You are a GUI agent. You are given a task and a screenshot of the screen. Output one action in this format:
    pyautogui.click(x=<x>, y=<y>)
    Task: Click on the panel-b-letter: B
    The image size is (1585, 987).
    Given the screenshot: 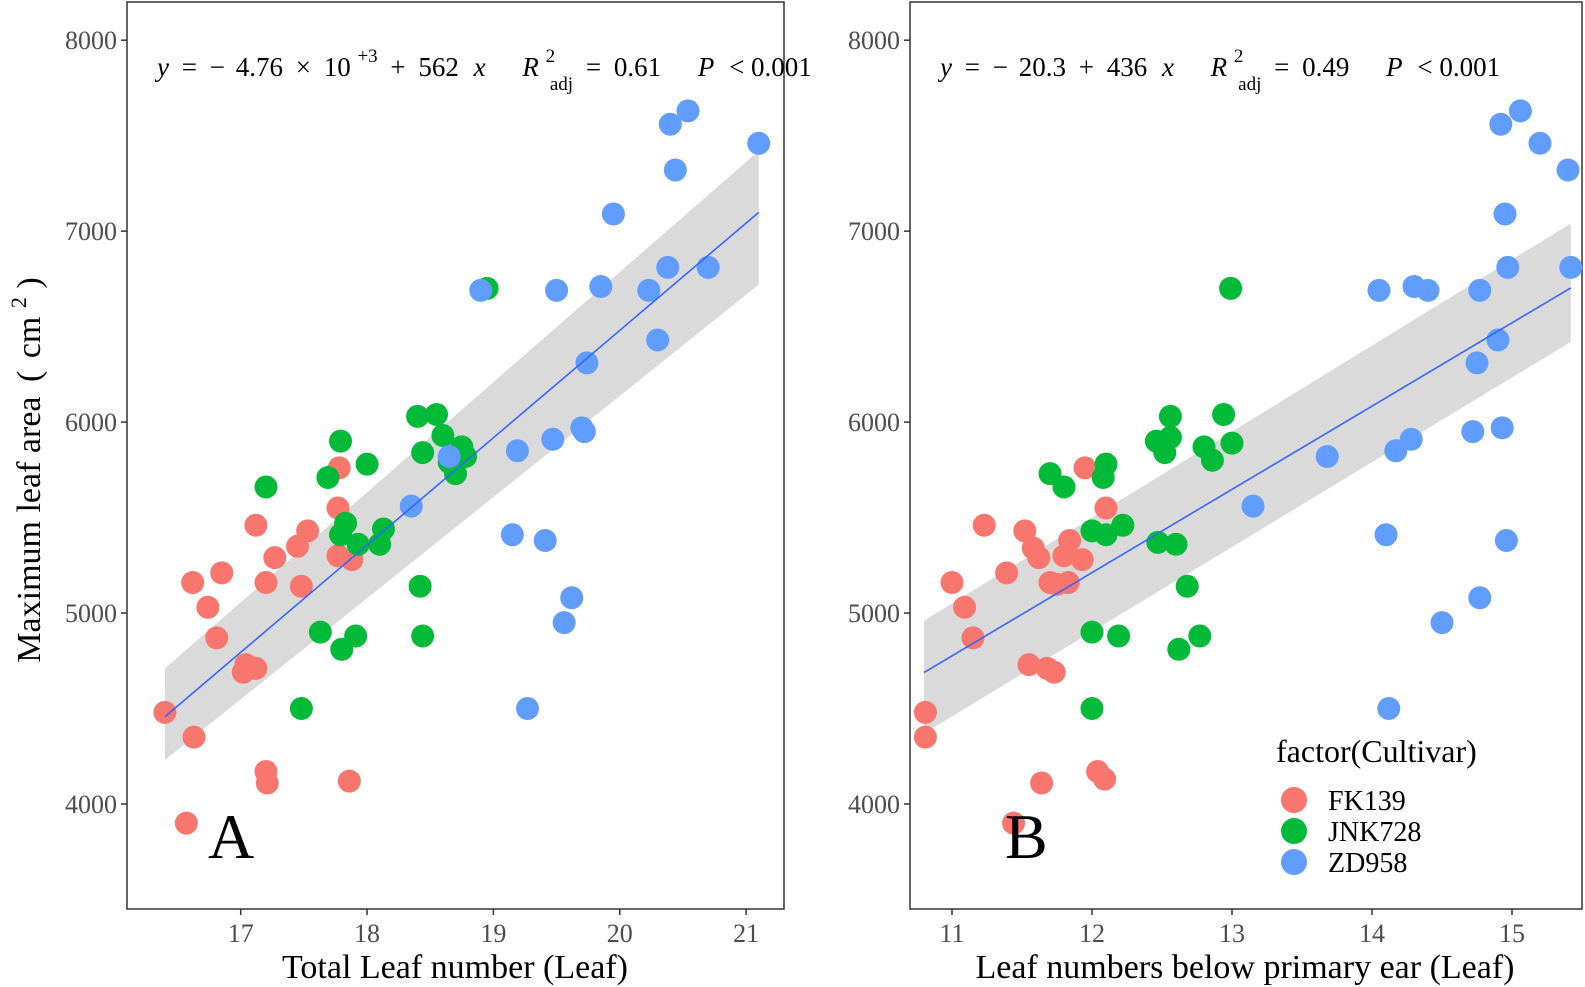 What is the action you would take?
    pyautogui.click(x=1026, y=836)
    